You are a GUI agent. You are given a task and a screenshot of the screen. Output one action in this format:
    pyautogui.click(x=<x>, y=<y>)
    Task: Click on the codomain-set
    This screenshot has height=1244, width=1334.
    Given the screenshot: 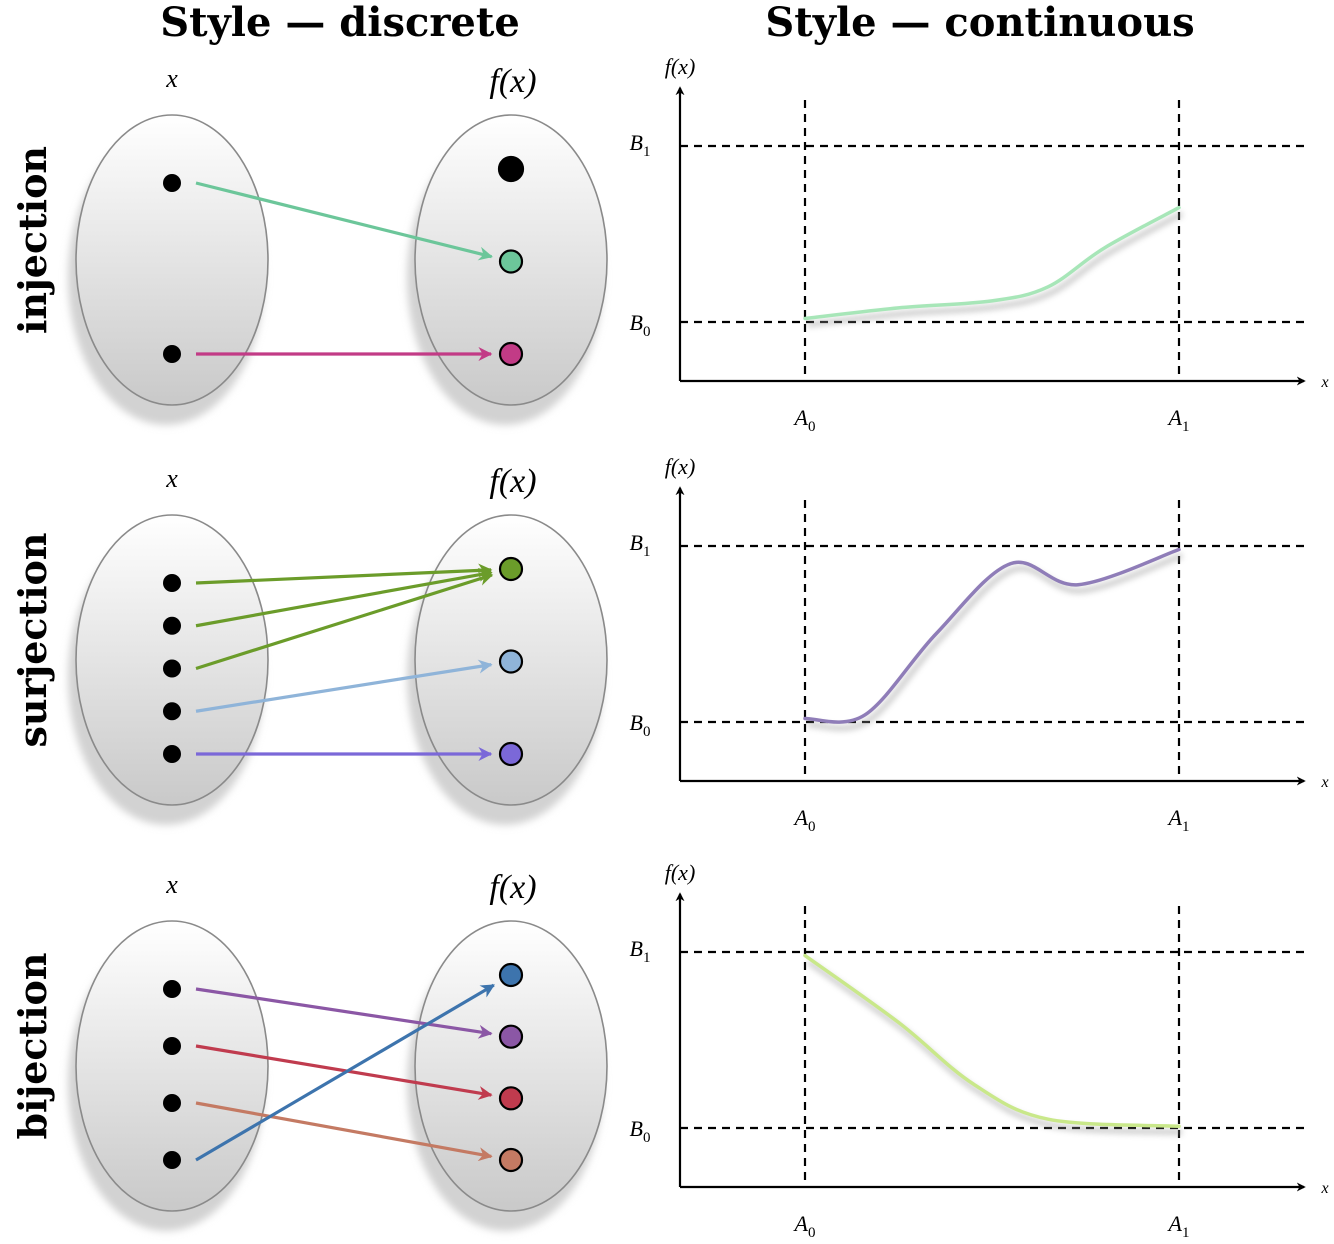 What is the action you would take?
    pyautogui.click(x=511, y=1066)
    